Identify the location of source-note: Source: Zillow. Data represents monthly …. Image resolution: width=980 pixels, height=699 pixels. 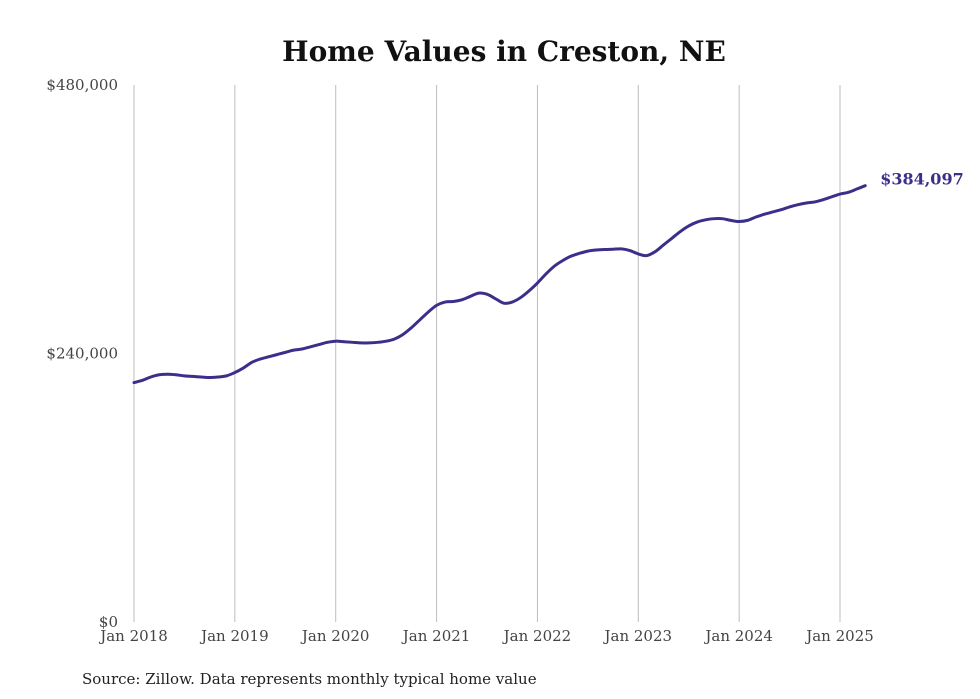
(309, 679).